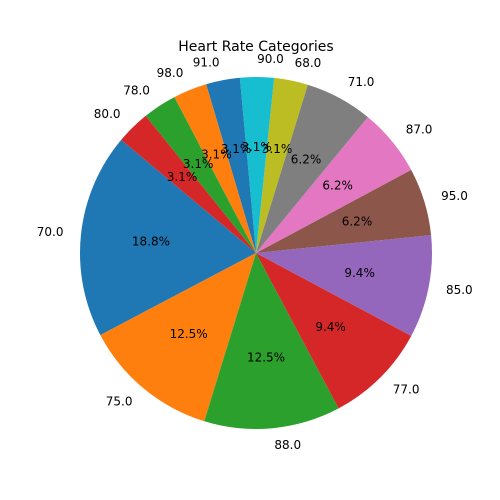 The image size is (500, 500). What do you see at coordinates (119, 402) in the screenshot?
I see `category-label: 75.0` at bounding box center [119, 402].